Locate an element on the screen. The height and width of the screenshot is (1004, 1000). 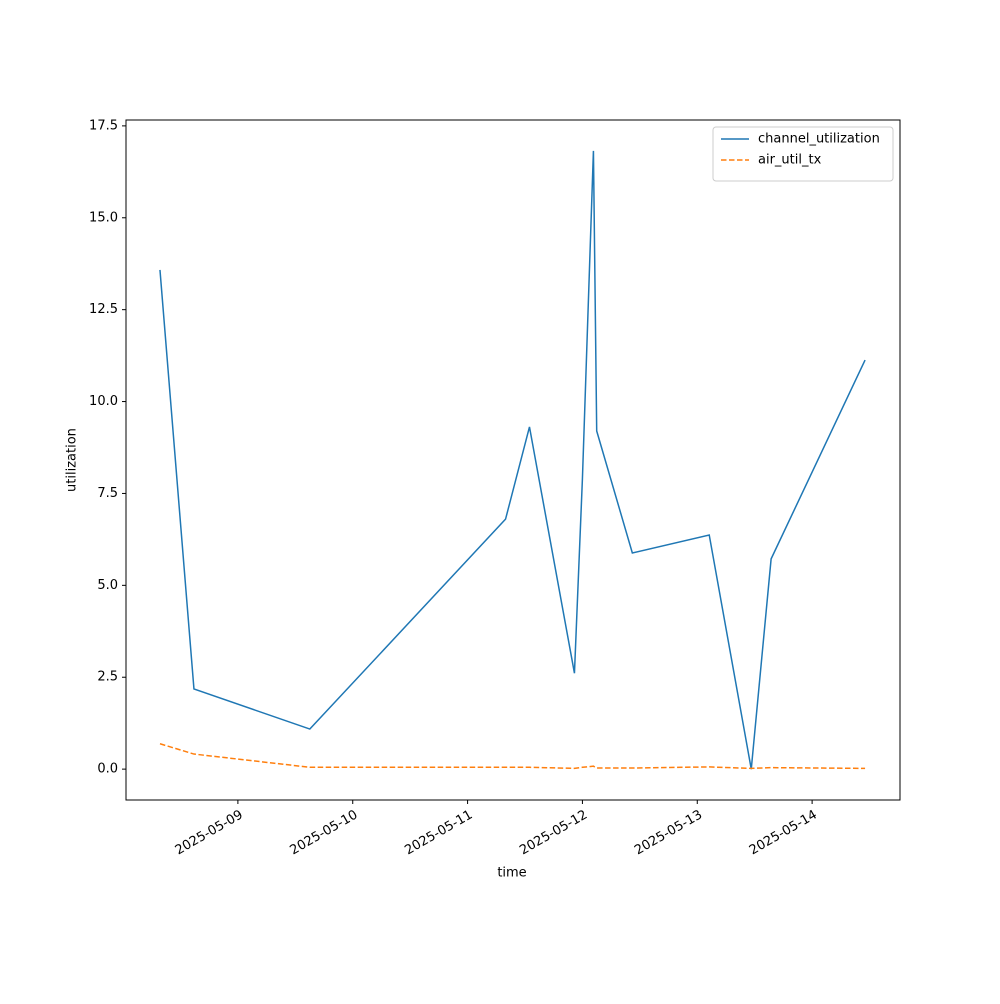
x-tick-label: 2025-05-09 is located at coordinates (209, 833).